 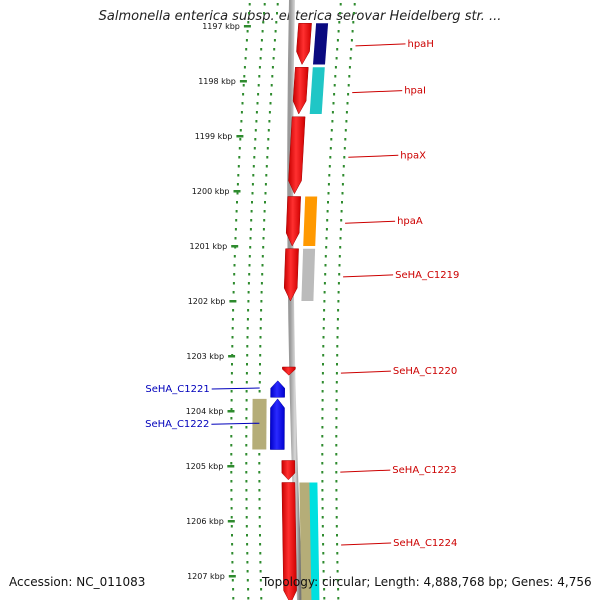 What do you see at coordinates (177, 389) in the screenshot?
I see `gene-name: SeHA_C1221` at bounding box center [177, 389].